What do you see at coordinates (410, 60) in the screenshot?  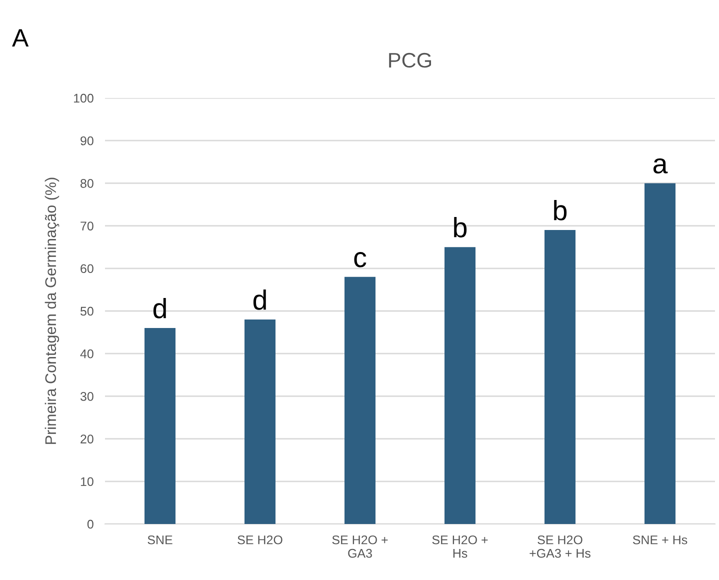 I see `chart-title: PCG` at bounding box center [410, 60].